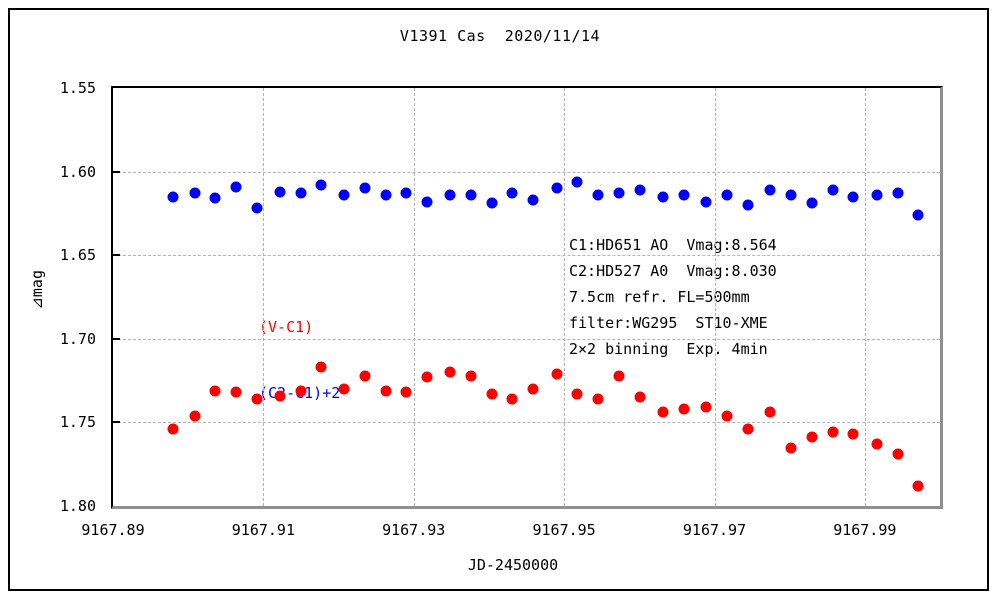 The height and width of the screenshot is (600, 1000). What do you see at coordinates (37, 290) in the screenshot?
I see `y-axis-label: ⊿mag` at bounding box center [37, 290].